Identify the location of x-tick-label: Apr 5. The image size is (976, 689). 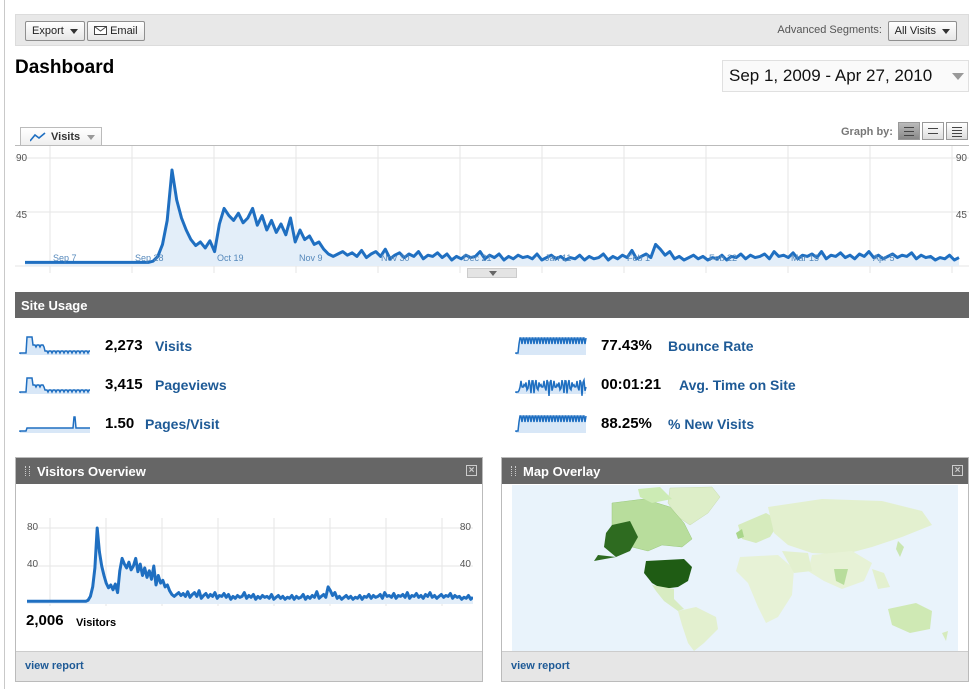
(884, 258).